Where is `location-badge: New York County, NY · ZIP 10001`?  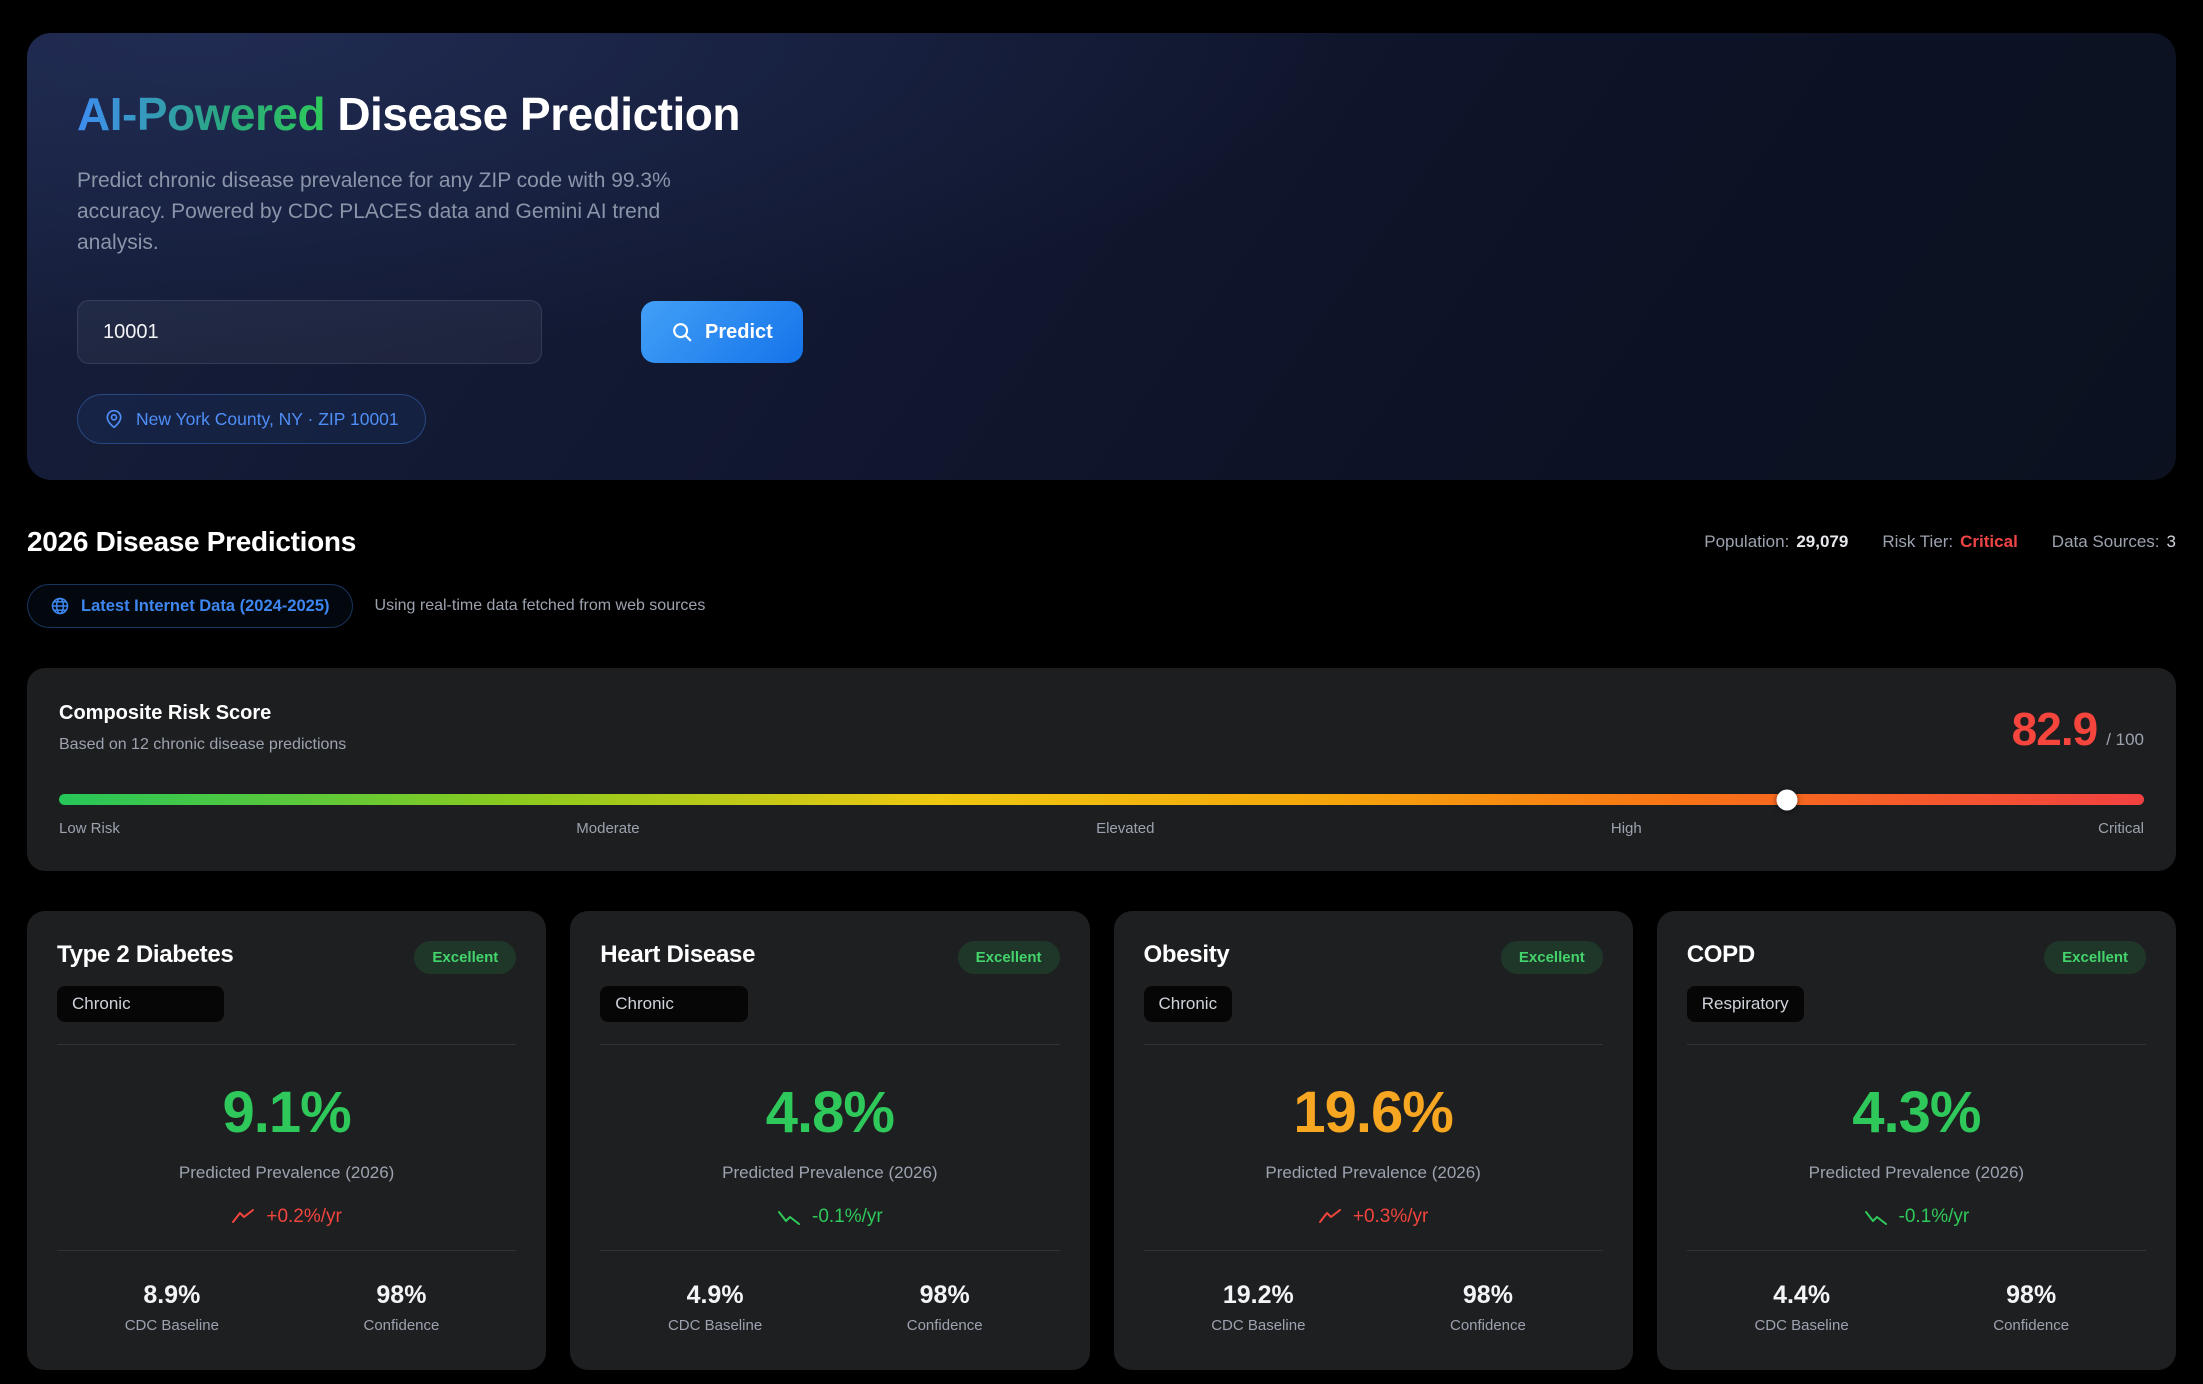
location-badge: New York County, NY · ZIP 10001 is located at coordinates (251, 419).